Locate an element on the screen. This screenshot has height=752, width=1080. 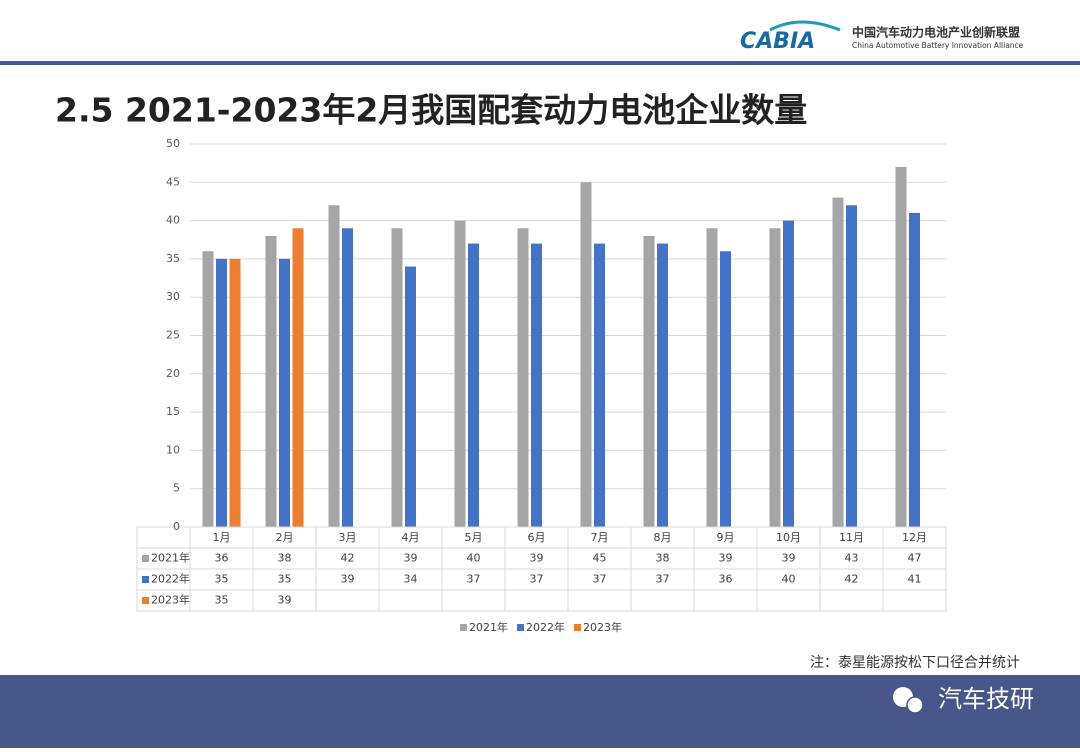
x-tick-label: 3月 is located at coordinates (348, 537).